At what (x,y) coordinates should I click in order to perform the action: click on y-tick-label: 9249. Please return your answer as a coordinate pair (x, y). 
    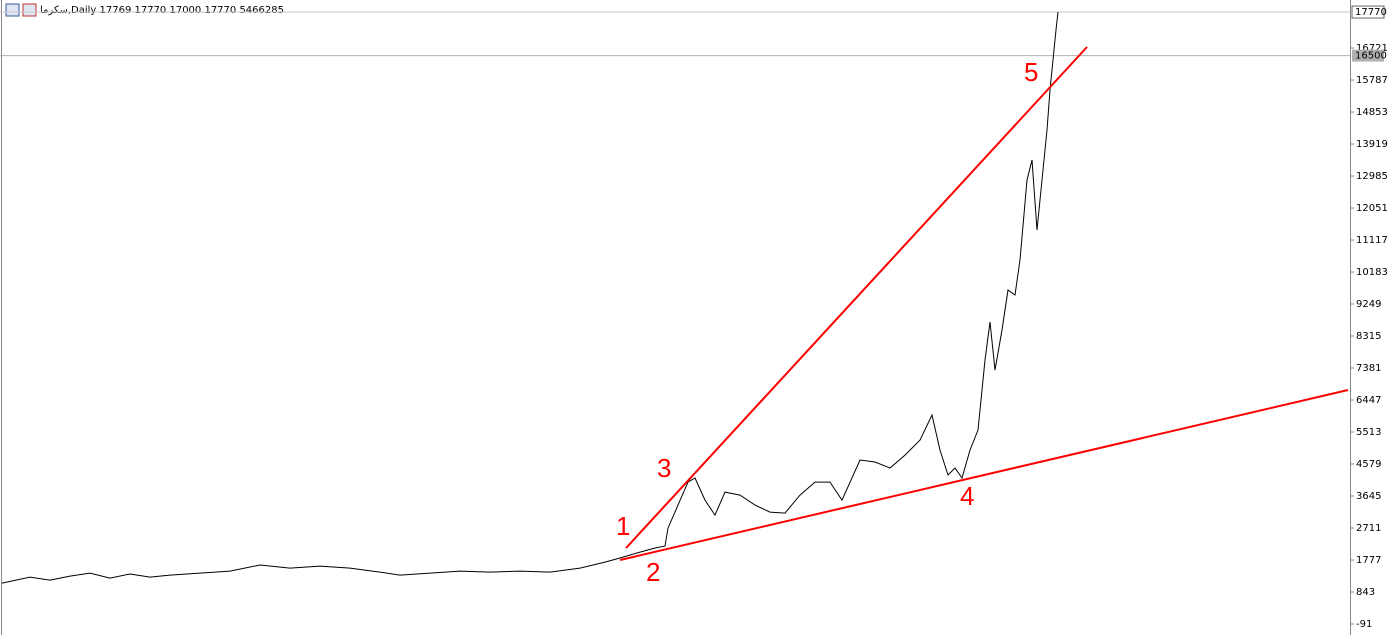
    Looking at the image, I should click on (1368, 304).